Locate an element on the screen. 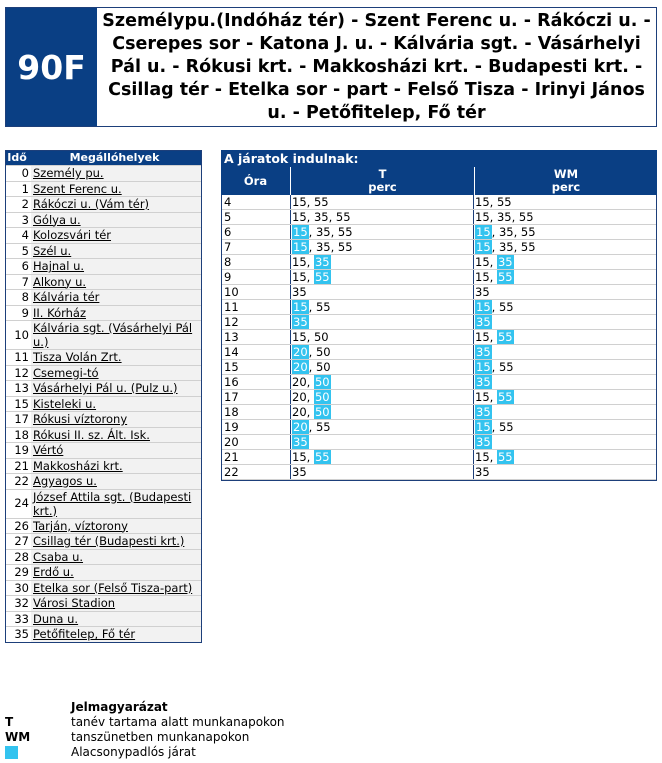 This screenshot has width=662, height=763. departure-row: 21 15, 55 15, 55 is located at coordinates (439, 457).